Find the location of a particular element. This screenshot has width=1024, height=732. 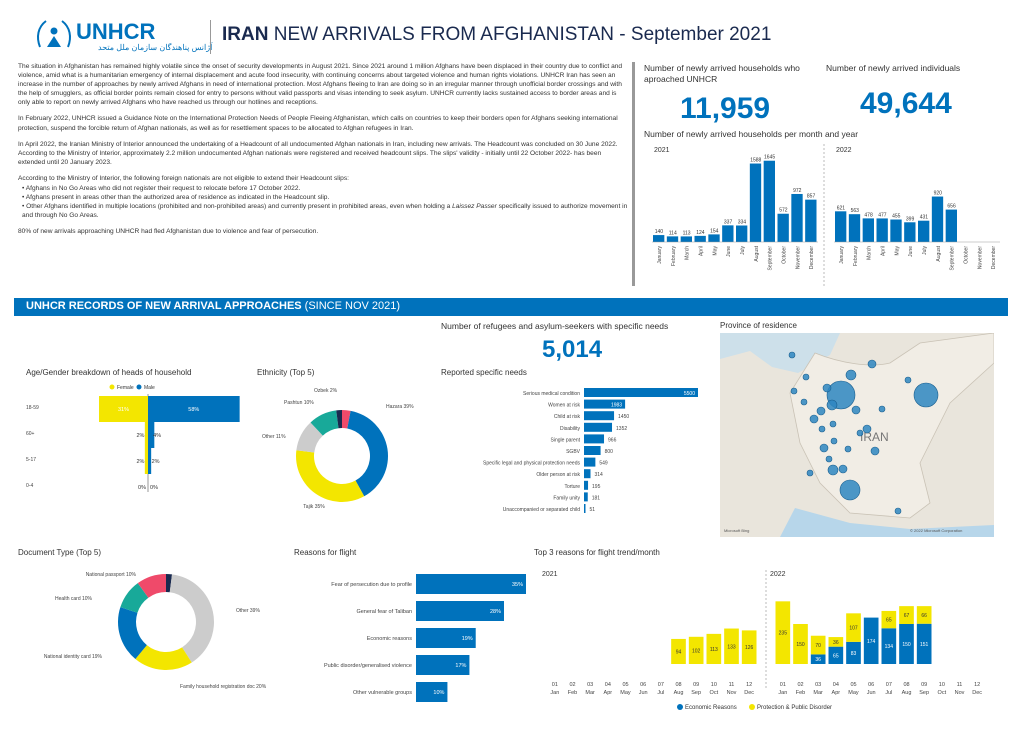

monthly-bar-2022-August is located at coordinates (937, 219).